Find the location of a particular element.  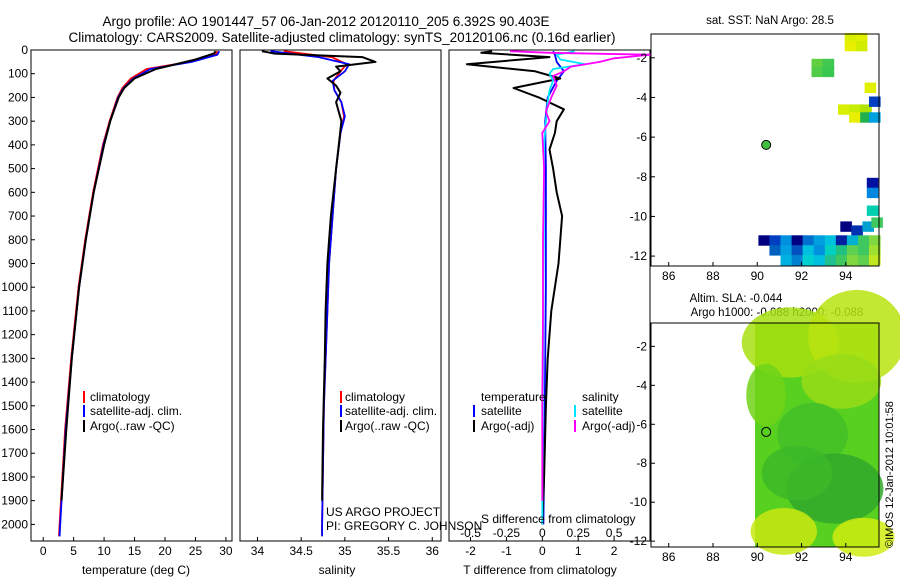

depth-tick-label: 1600 is located at coordinates (14, 430).